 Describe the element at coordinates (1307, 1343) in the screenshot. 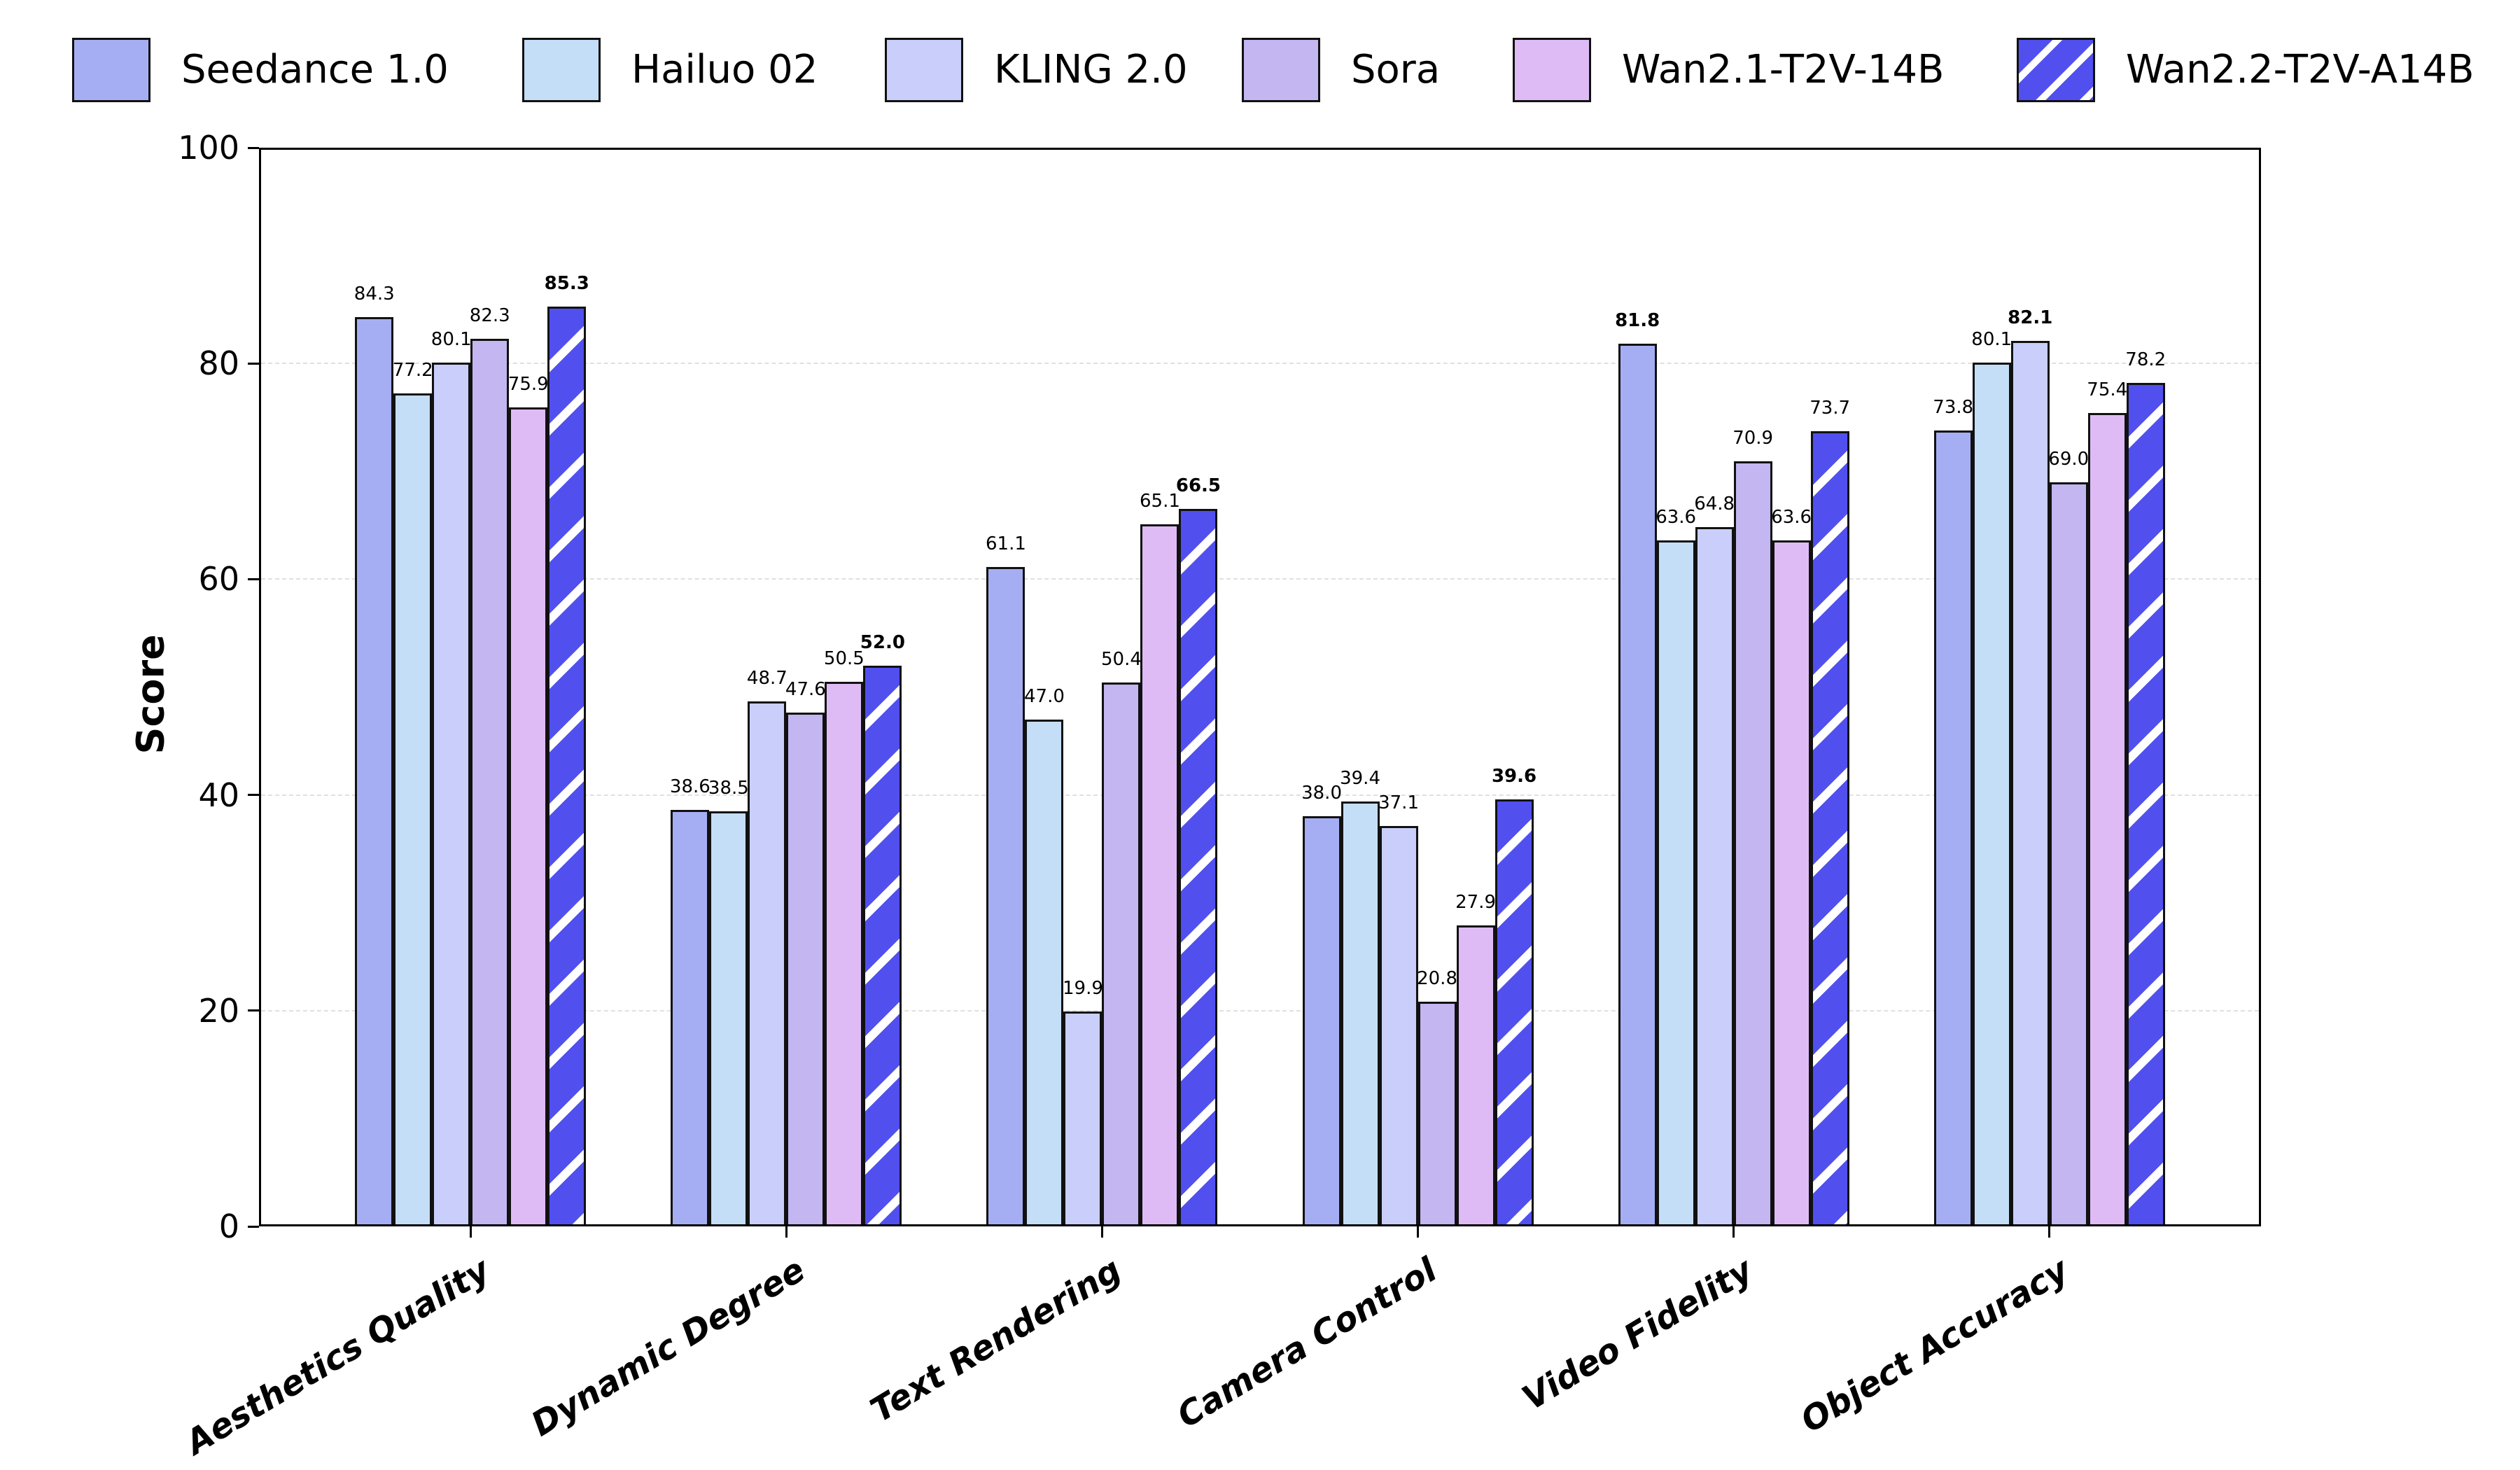

I see `x-category-label: Camera Control` at that location.